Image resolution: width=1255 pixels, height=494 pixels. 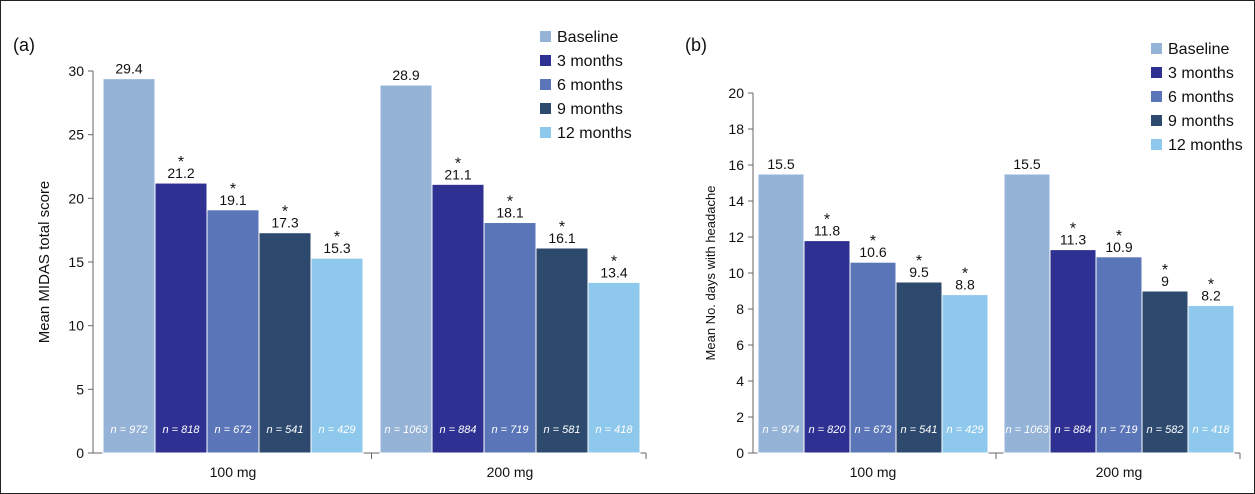 I want to click on panel-a-legend-label: 9 months, so click(x=590, y=109).